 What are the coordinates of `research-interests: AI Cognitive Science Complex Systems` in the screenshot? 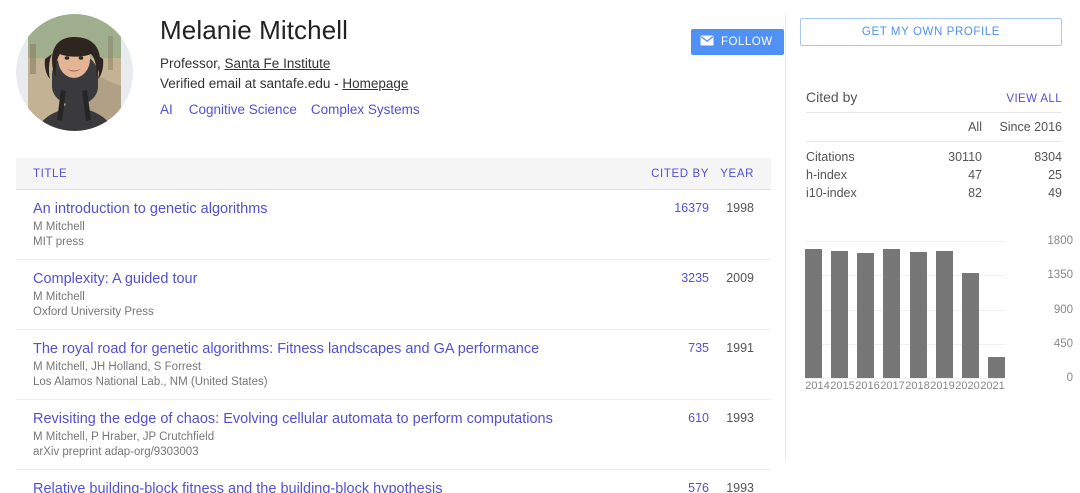 It's located at (410, 110).